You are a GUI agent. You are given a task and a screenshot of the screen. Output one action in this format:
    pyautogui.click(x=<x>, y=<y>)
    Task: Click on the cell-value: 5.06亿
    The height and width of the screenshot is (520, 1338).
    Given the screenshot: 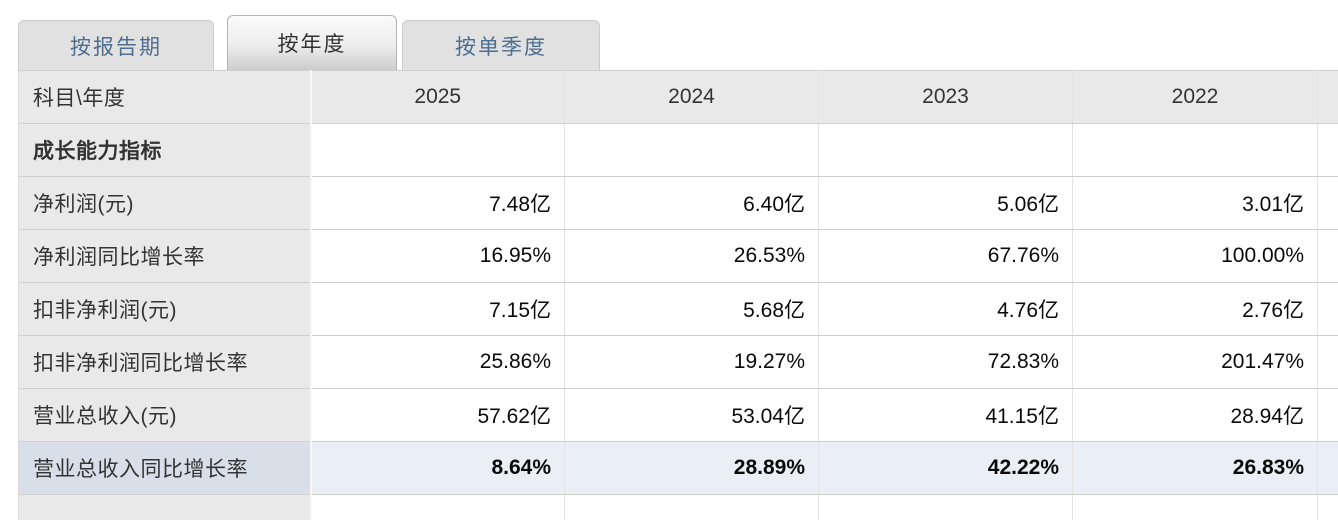 What is the action you would take?
    pyautogui.click(x=945, y=203)
    